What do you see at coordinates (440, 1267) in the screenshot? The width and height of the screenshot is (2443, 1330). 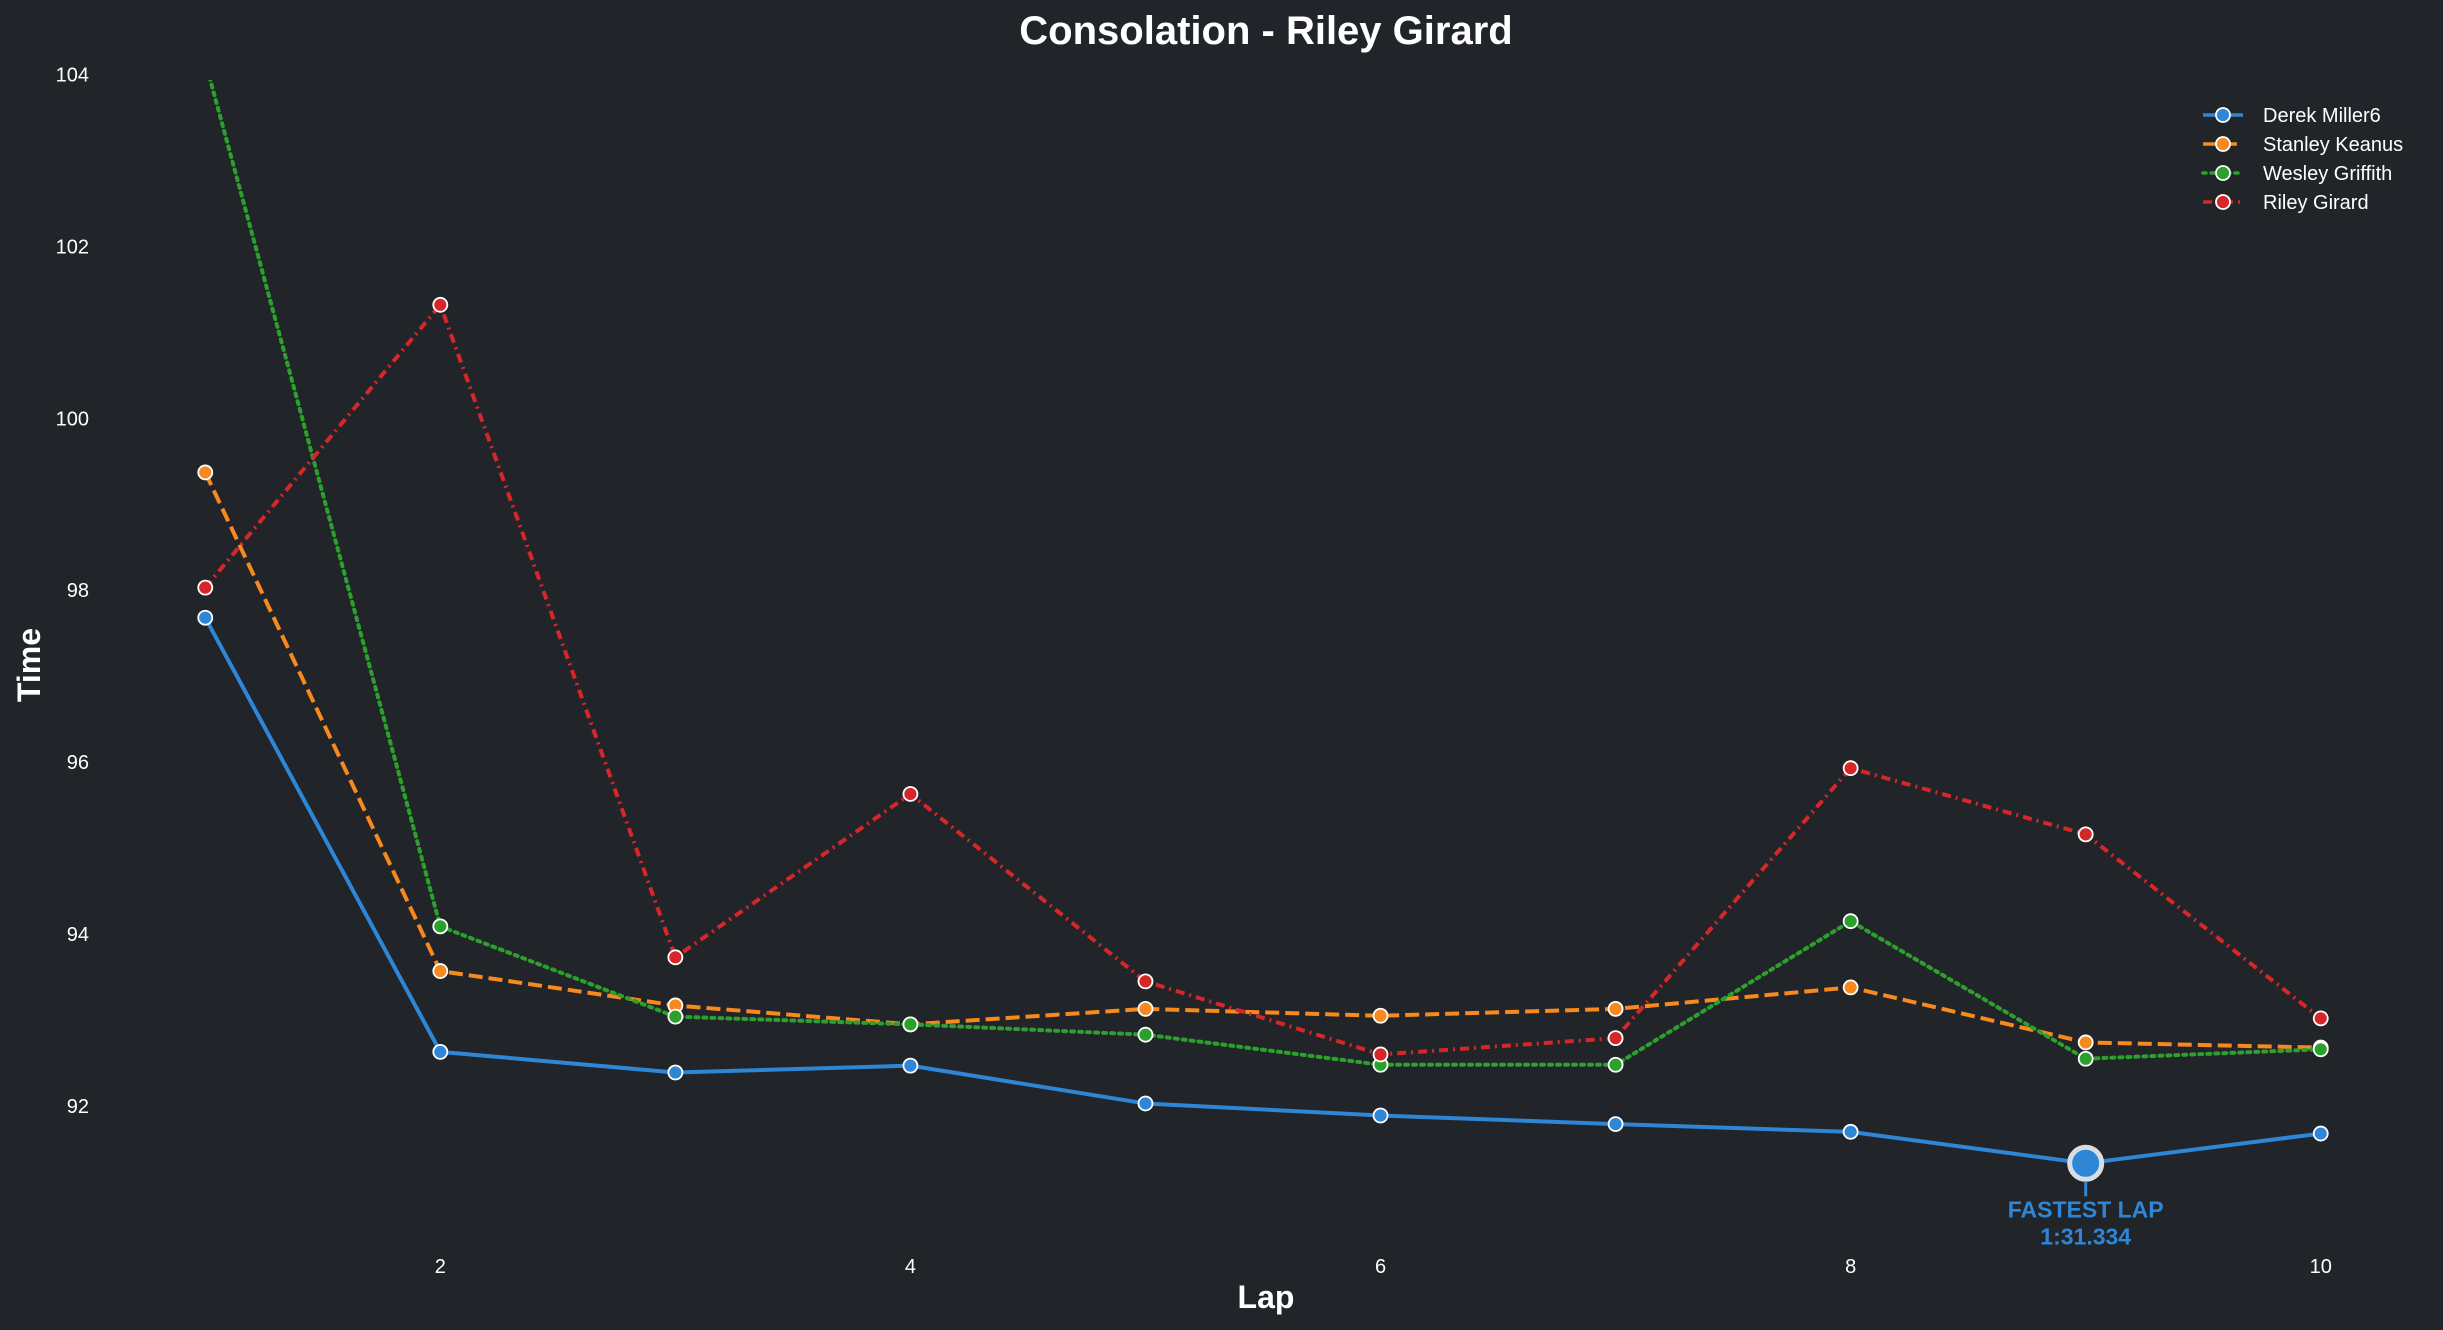 I see `x-tick-label: 2` at bounding box center [440, 1267].